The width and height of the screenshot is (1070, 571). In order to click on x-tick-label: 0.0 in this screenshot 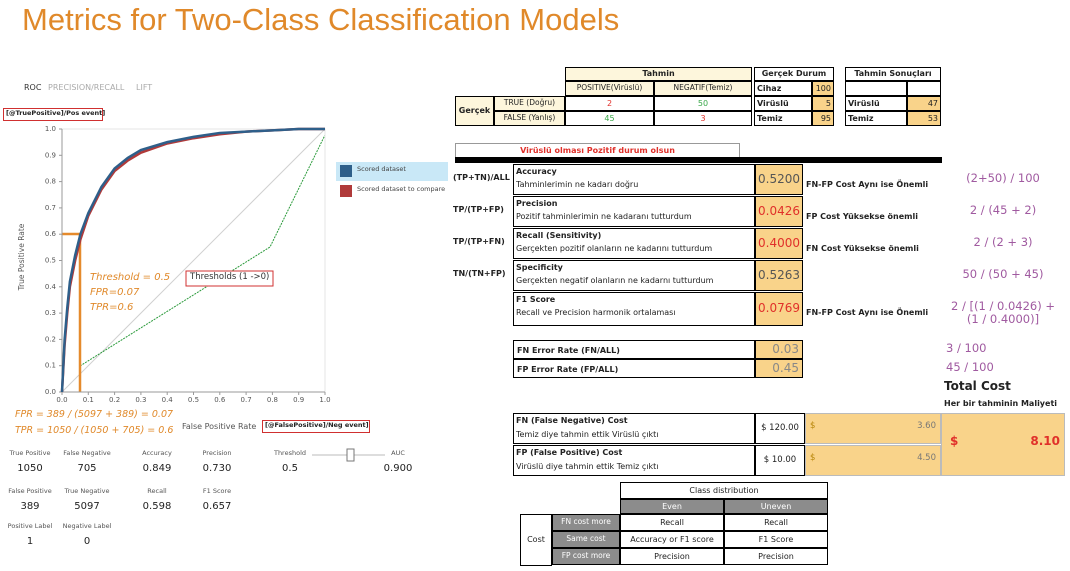, I will do `click(61, 400)`.